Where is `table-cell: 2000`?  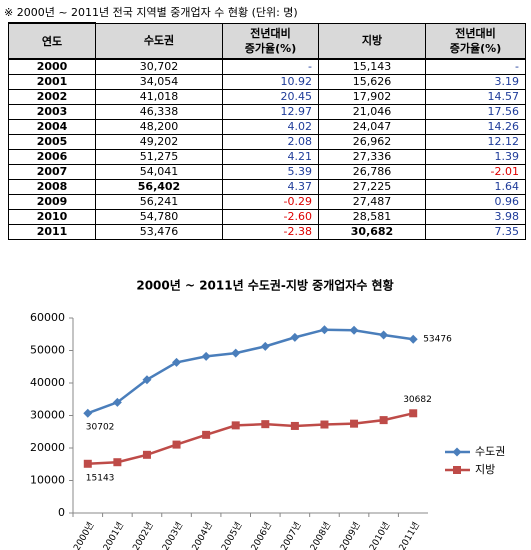
table-cell: 2000 is located at coordinates (52, 66).